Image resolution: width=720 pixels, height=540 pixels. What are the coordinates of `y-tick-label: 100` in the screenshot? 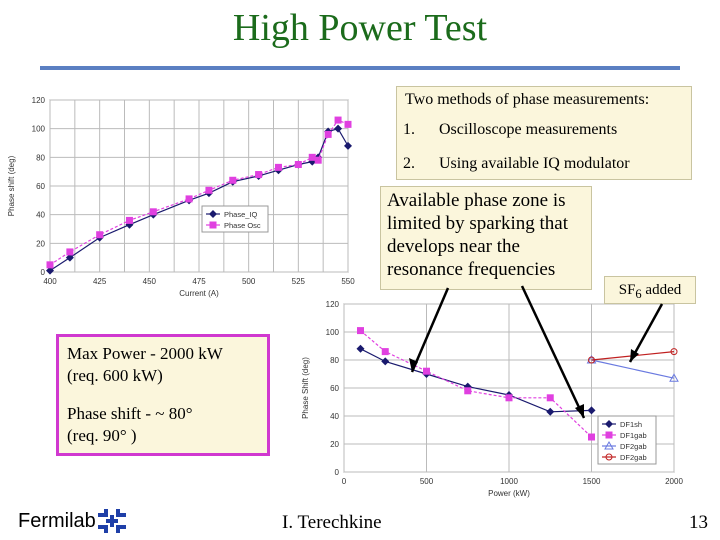 It's located at (39, 129).